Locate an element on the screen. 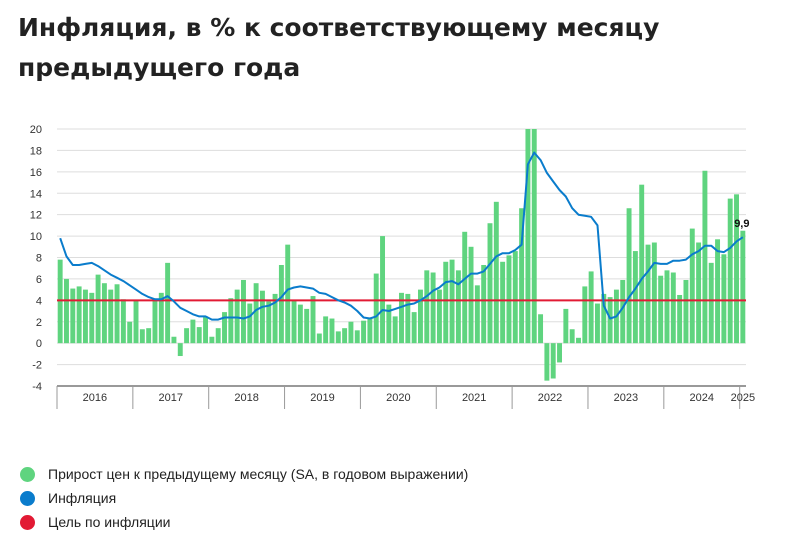 This screenshot has width=800, height=555. last-value-label: 9,9 is located at coordinates (741, 224).